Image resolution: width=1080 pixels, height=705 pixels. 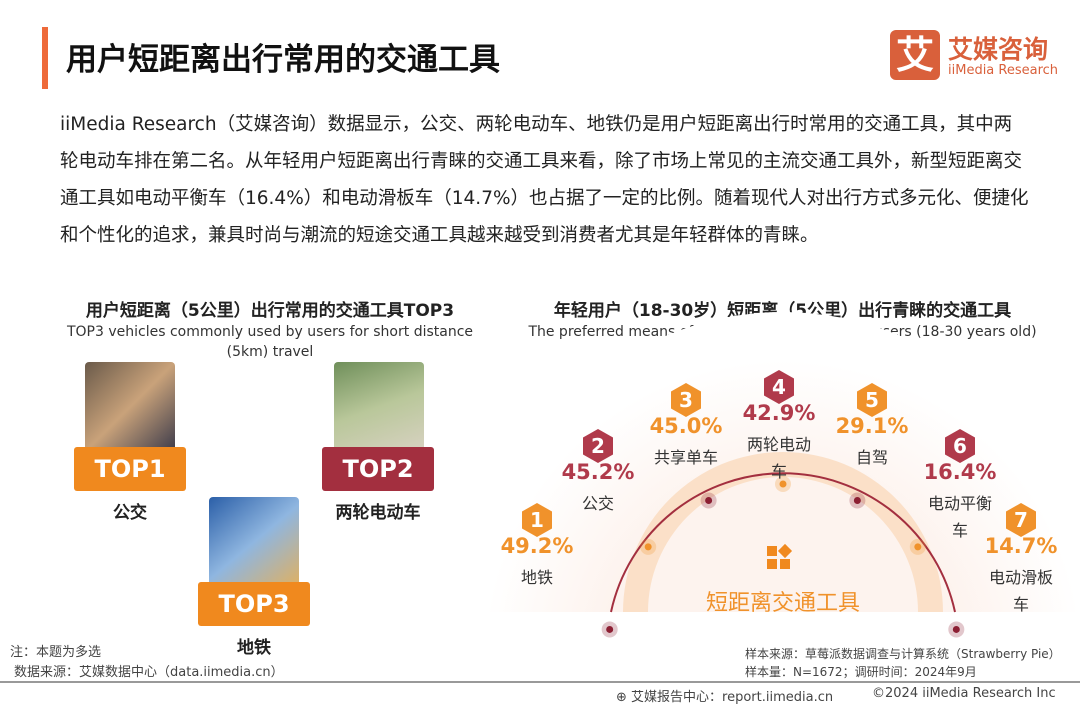 What do you see at coordinates (130, 407) in the screenshot?
I see `bus-photo` at bounding box center [130, 407].